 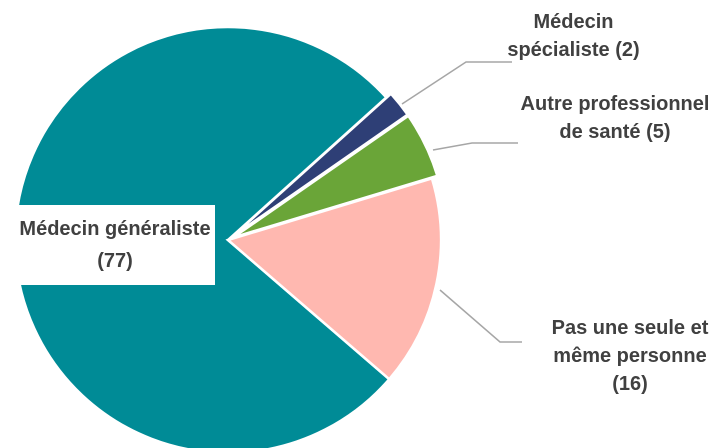 I want to click on category-label: Médecin généraliste, so click(x=115, y=229).